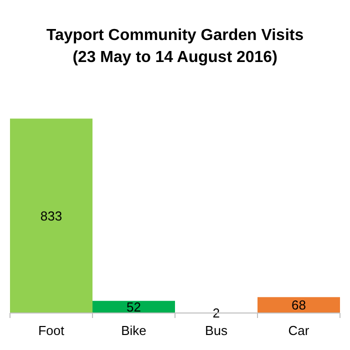  What do you see at coordinates (299, 305) in the screenshot?
I see `data-label: 68` at bounding box center [299, 305].